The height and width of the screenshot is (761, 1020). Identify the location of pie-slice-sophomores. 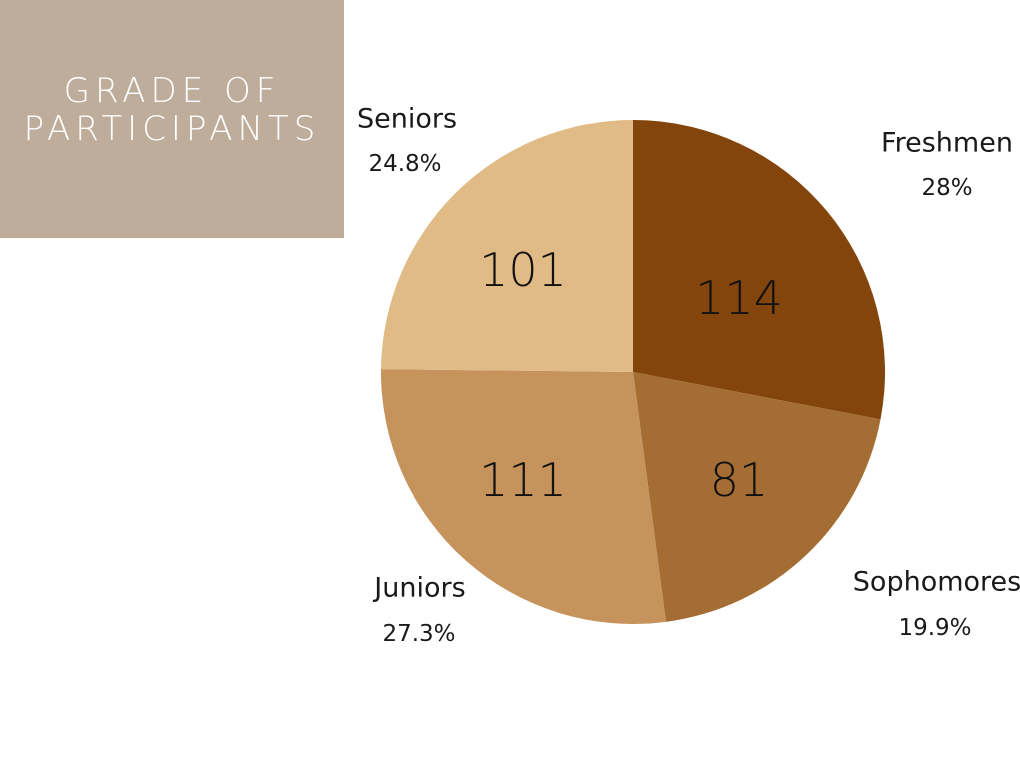
(757, 497).